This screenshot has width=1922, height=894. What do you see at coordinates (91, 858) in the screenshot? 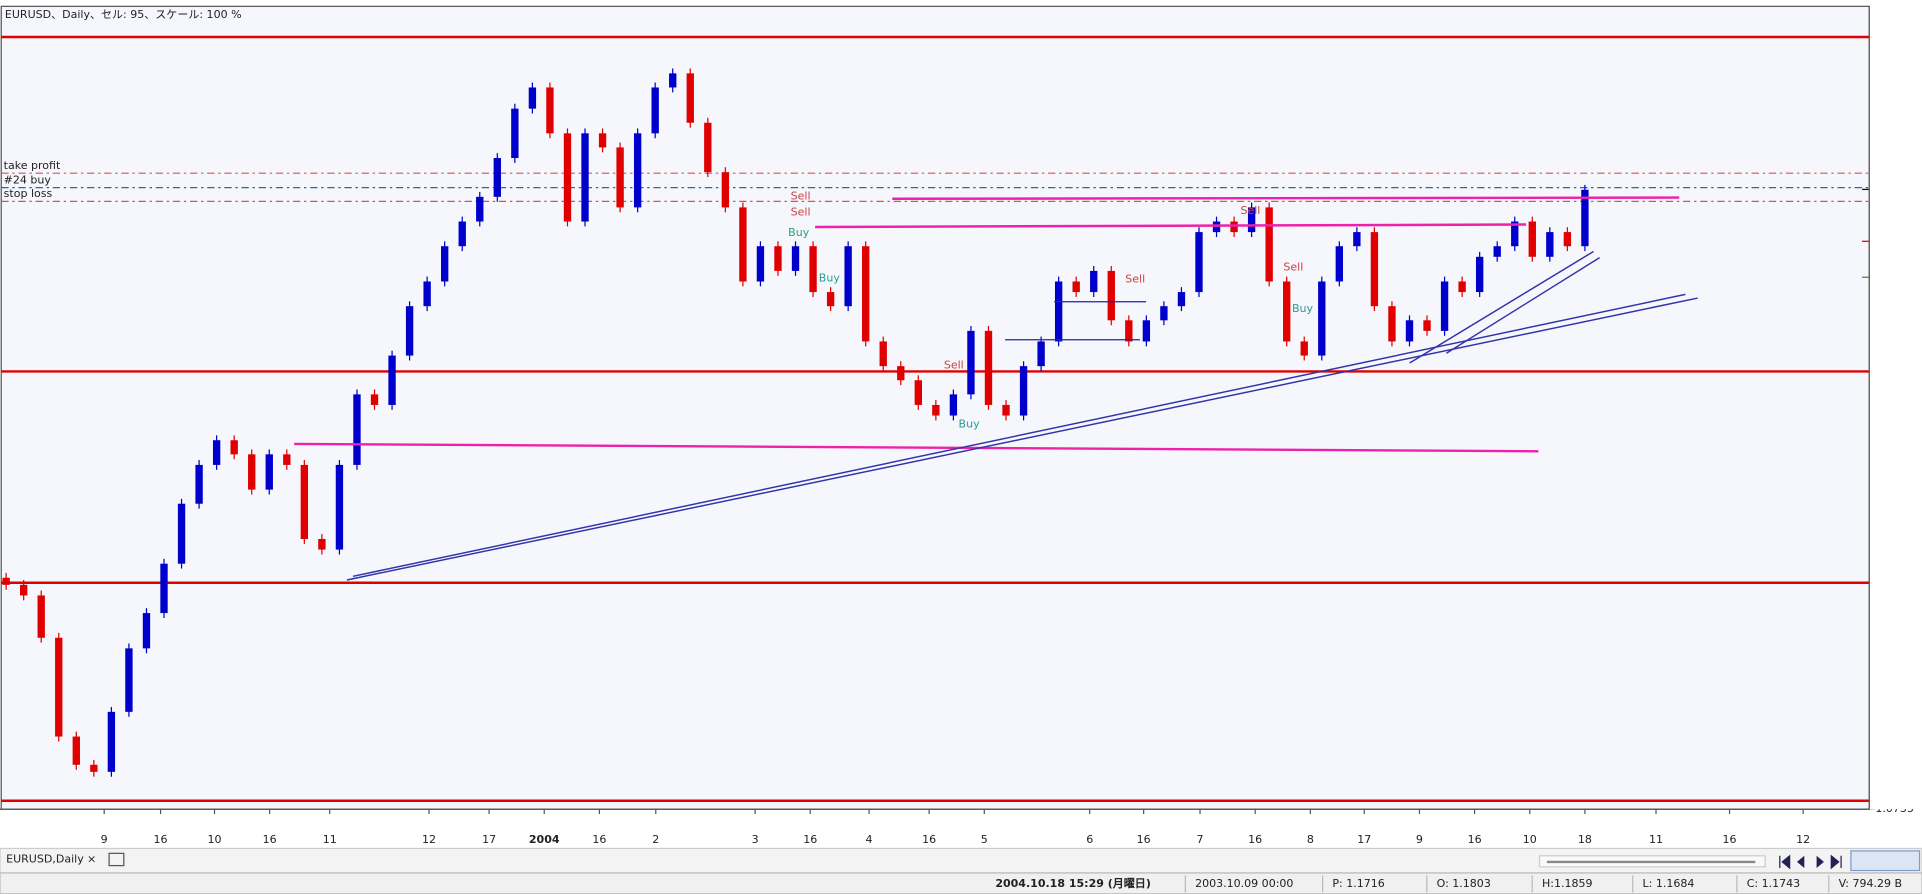
I see `tab-close: ×` at bounding box center [91, 858].